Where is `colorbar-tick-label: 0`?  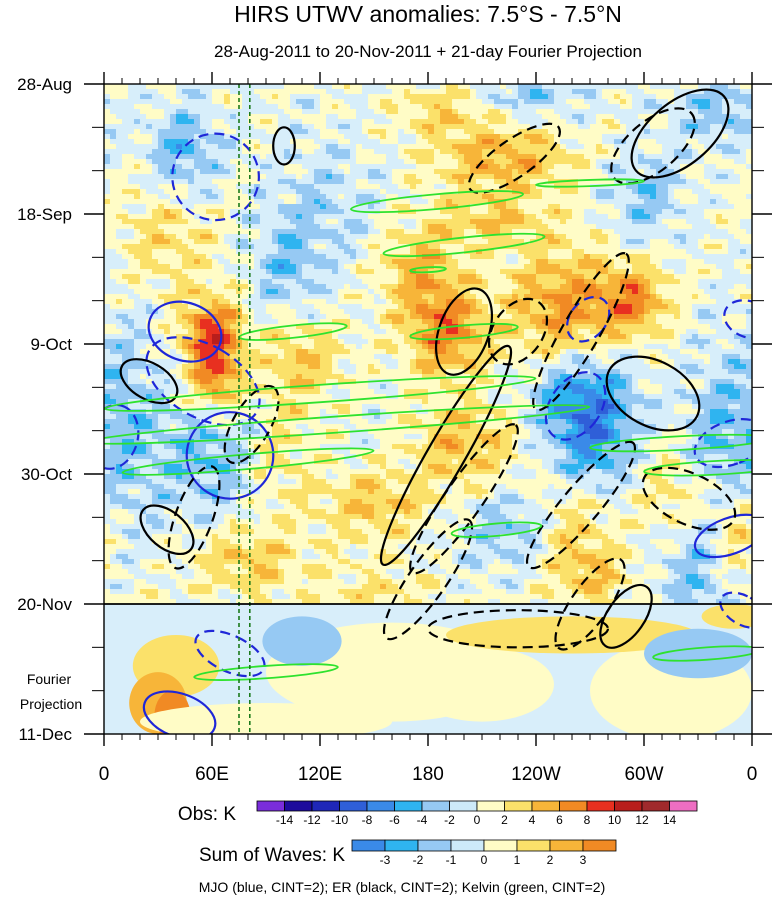
colorbar-tick-label: 0 is located at coordinates (484, 860).